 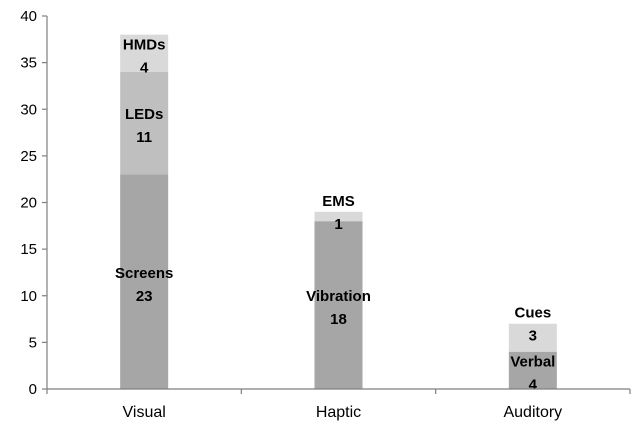 I want to click on bar-segment-cues, so click(x=532, y=337).